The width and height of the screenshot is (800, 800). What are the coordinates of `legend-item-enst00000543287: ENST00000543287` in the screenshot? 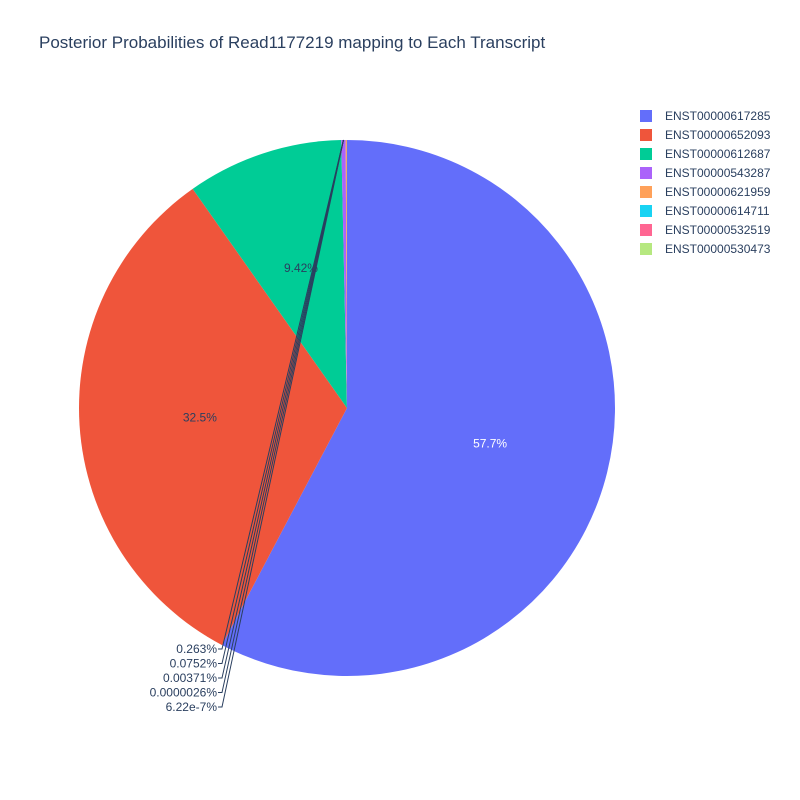 It's located at (705, 172).